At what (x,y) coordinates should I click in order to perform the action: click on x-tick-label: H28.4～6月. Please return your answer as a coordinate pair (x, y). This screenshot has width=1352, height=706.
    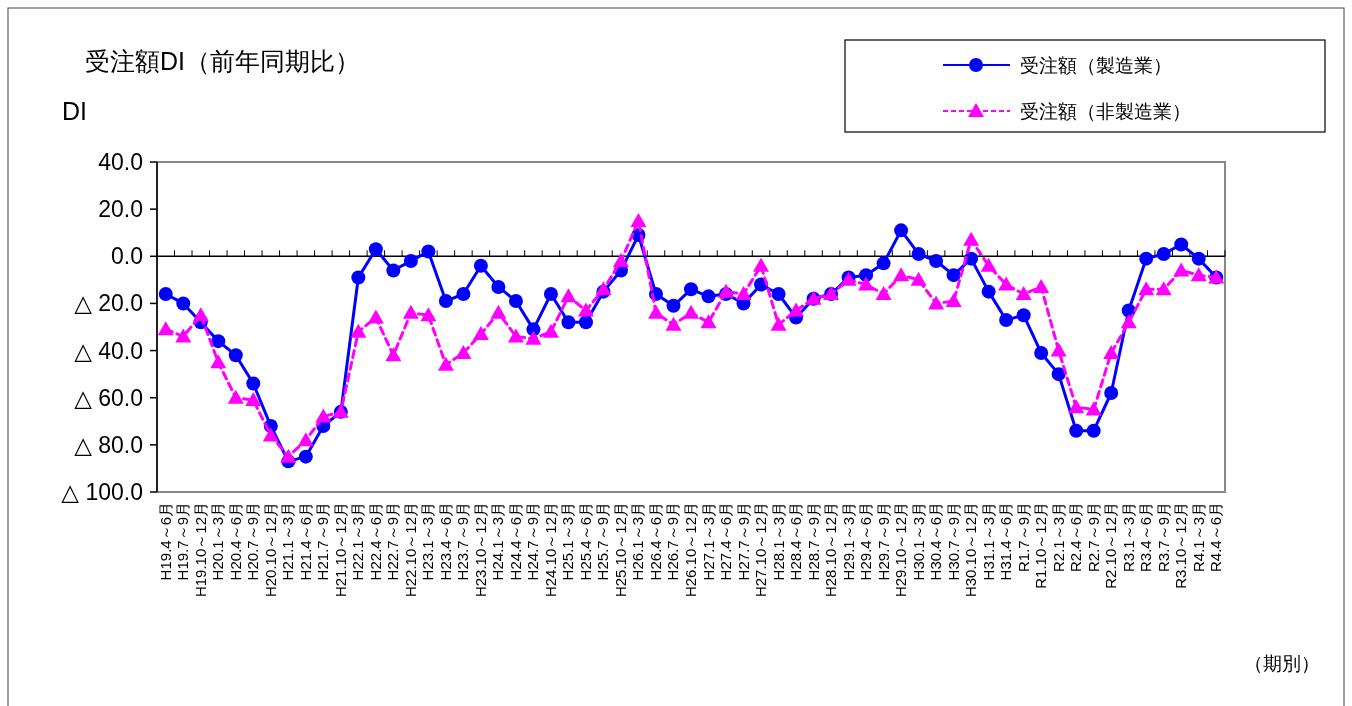
    Looking at the image, I should click on (796, 541).